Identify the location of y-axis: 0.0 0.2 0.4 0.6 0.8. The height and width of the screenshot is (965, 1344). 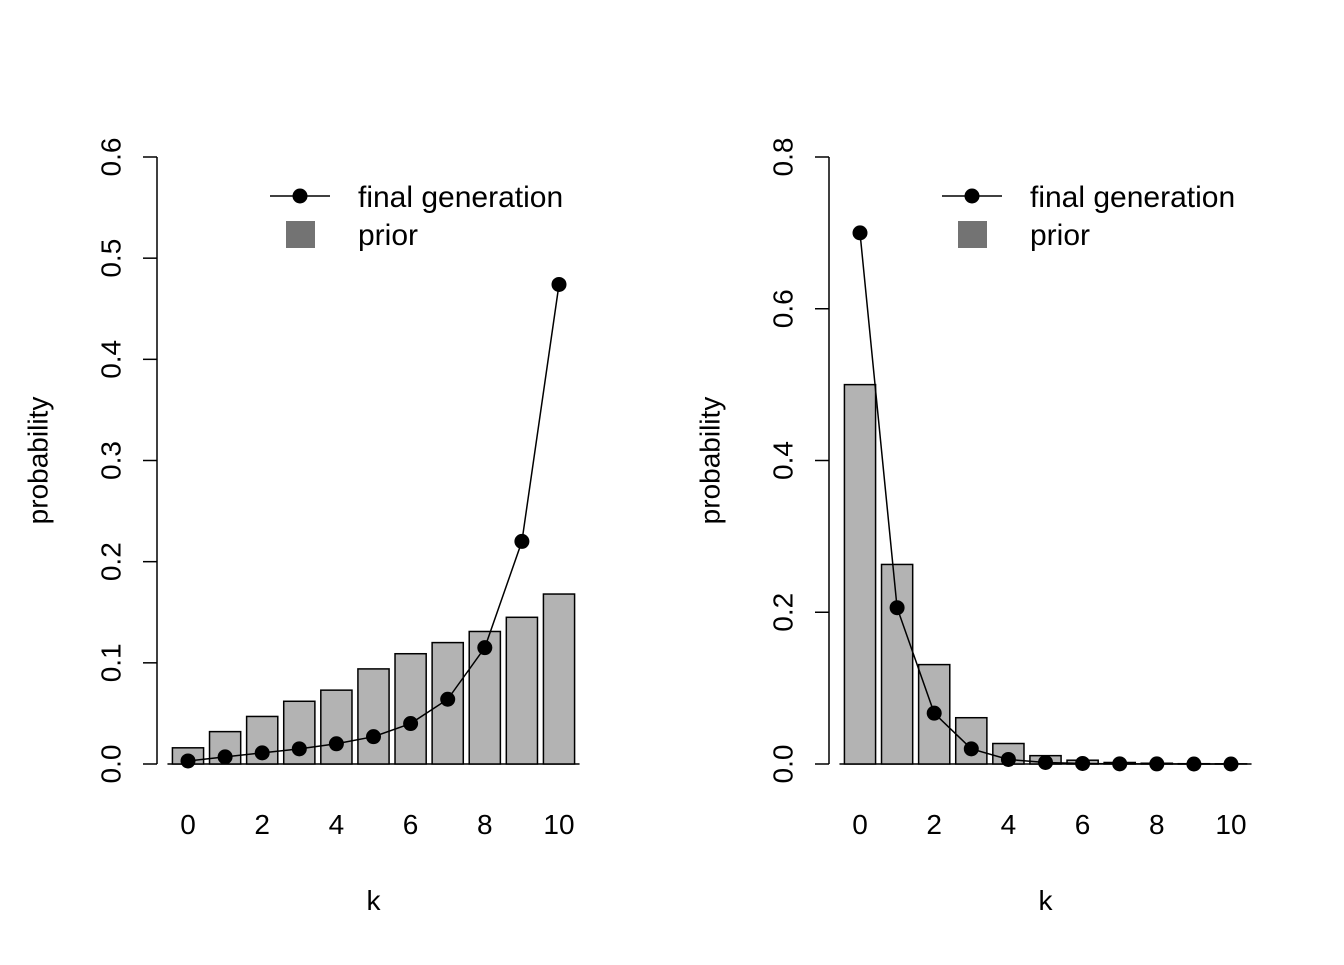
(799, 461).